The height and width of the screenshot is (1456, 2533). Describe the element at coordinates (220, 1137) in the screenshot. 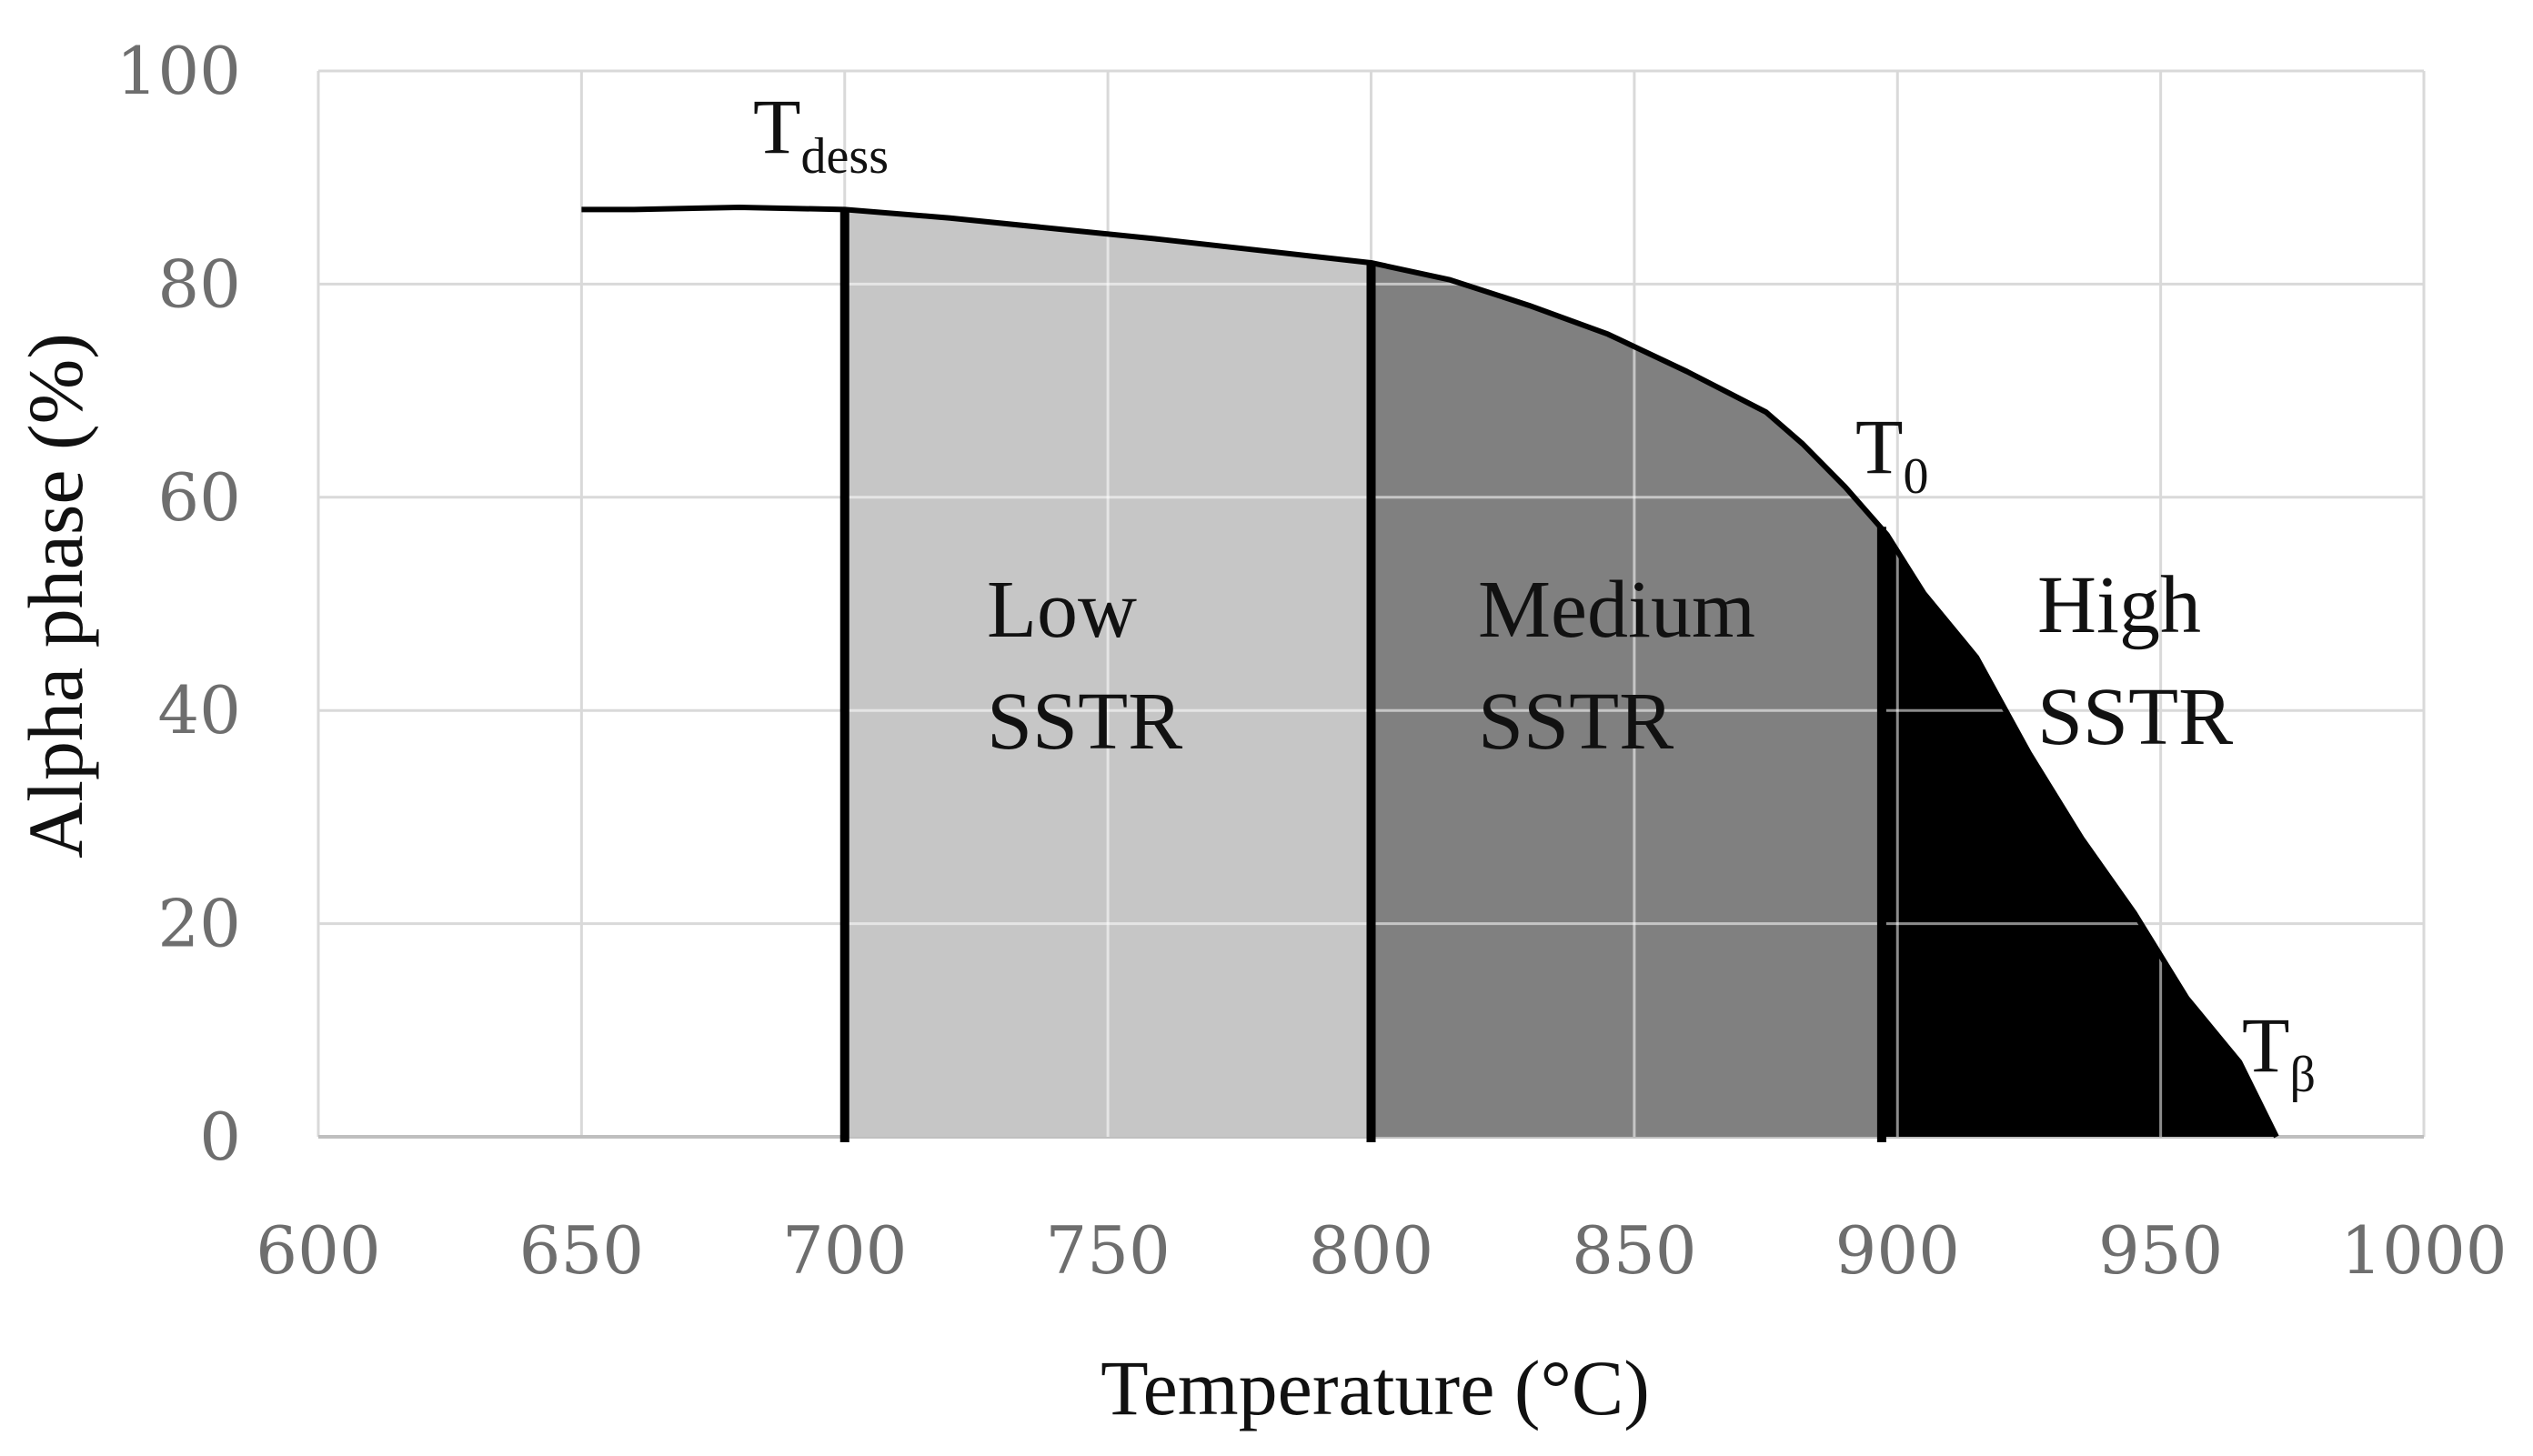

I see `y-tick-label: 0` at that location.